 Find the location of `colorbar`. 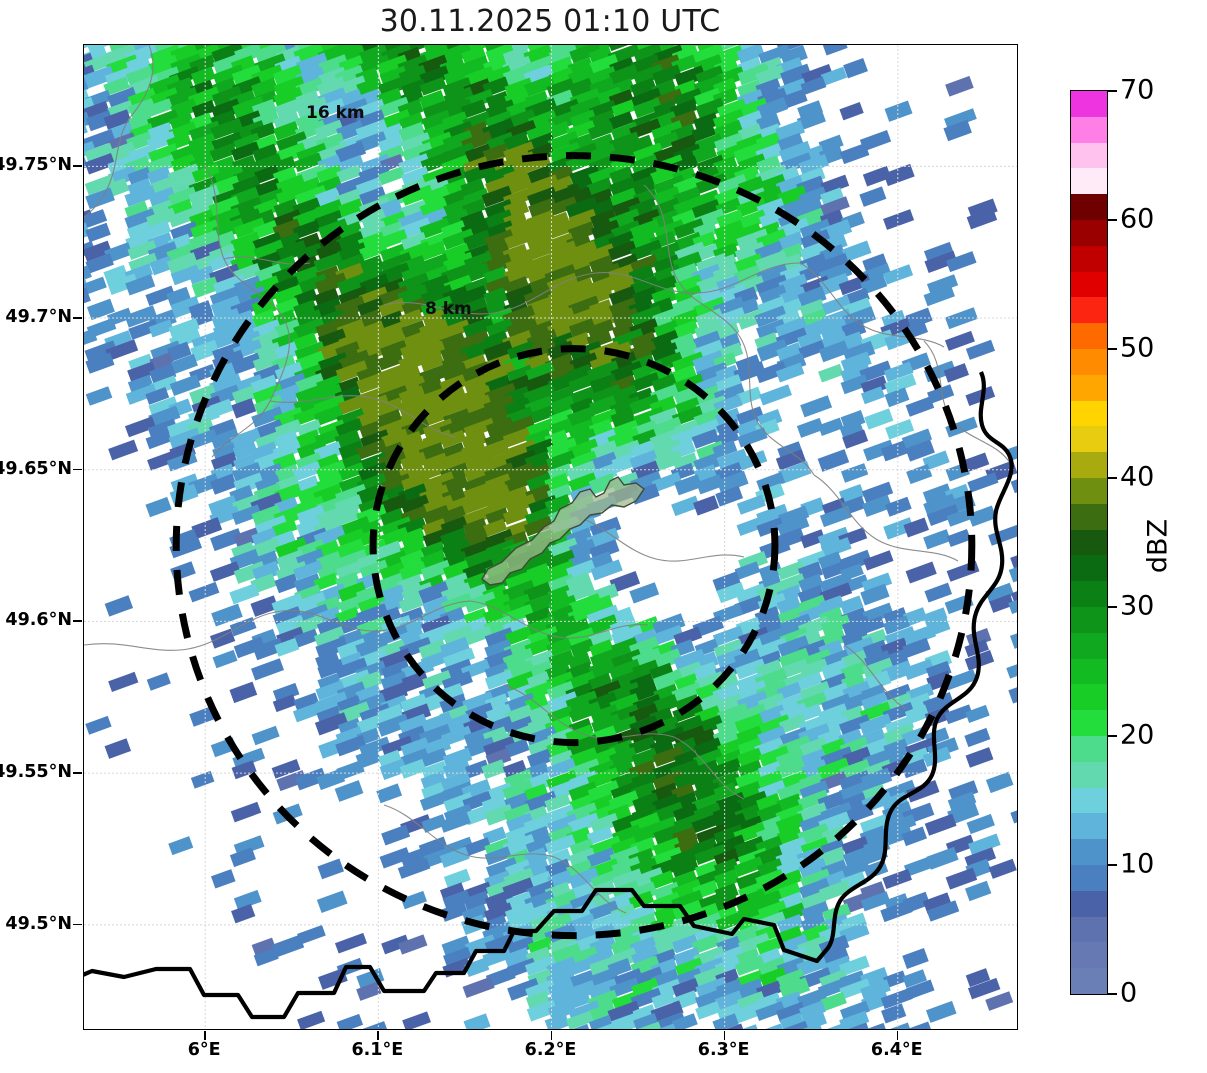

colorbar is located at coordinates (1089, 542).